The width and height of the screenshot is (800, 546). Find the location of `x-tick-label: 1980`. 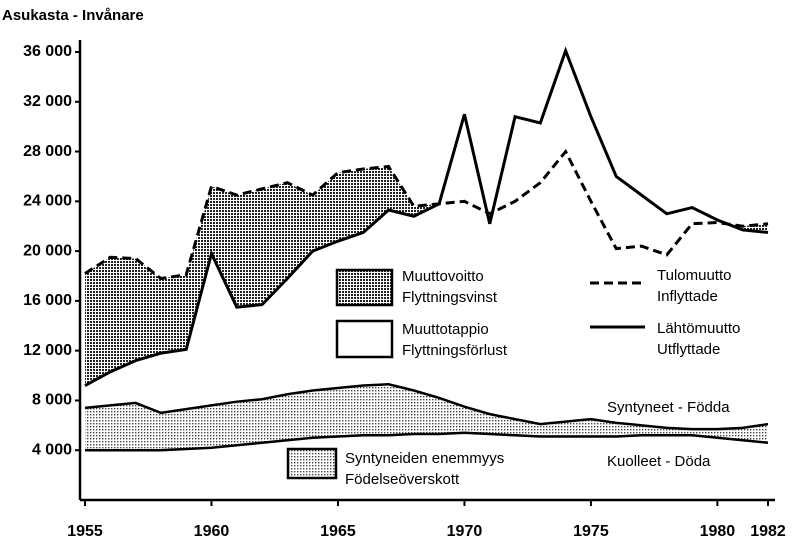

x-tick-label: 1980 is located at coordinates (718, 531).